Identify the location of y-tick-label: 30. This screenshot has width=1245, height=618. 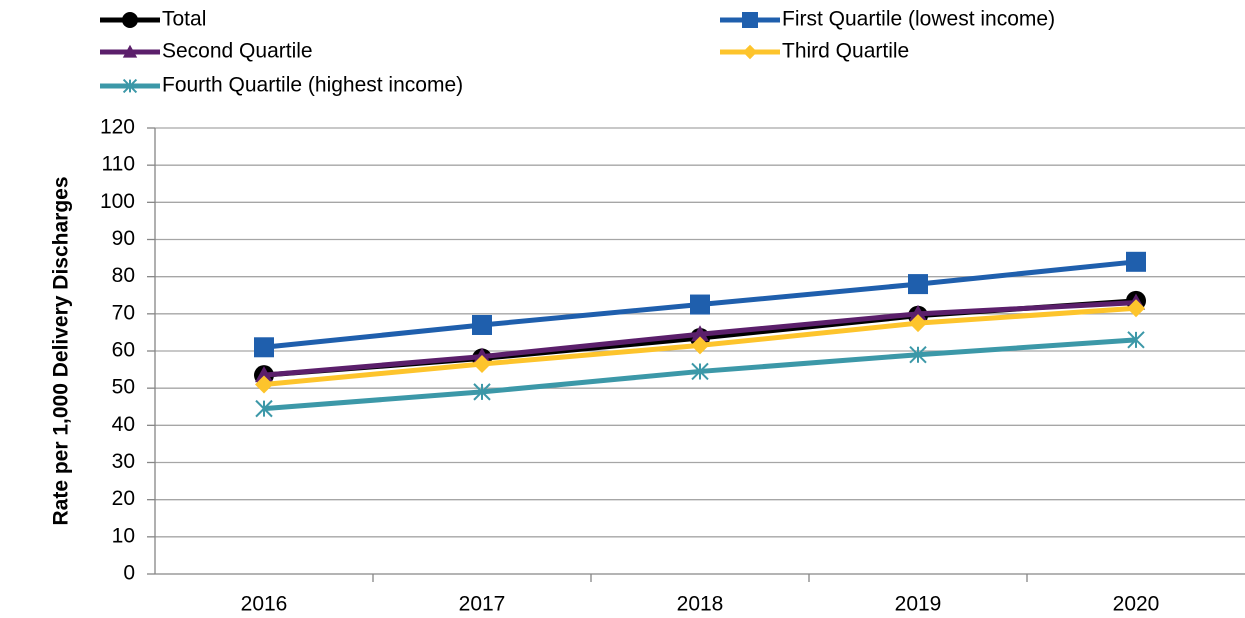
(123, 461).